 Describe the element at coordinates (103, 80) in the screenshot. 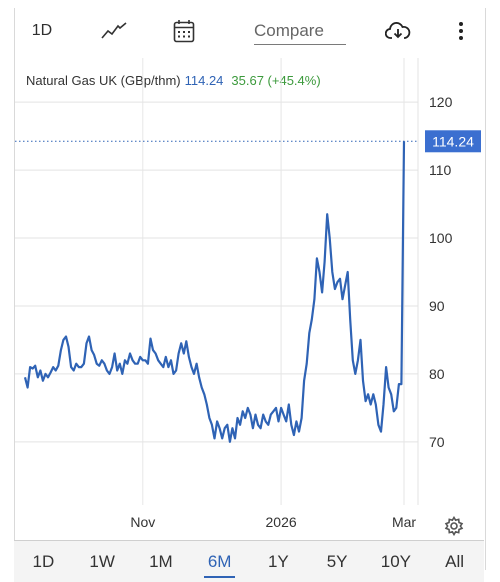

I see `instrument-name: Natural Gas UK (GBp/thm)` at that location.